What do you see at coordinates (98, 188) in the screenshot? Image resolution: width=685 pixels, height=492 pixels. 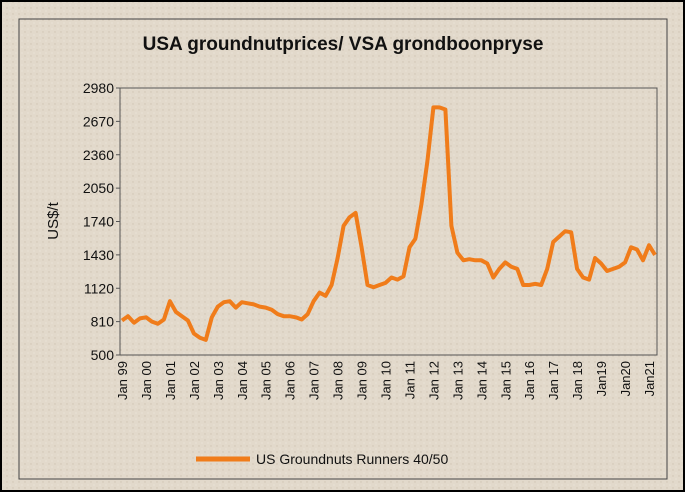 I see `y-tick-label: 2050` at bounding box center [98, 188].